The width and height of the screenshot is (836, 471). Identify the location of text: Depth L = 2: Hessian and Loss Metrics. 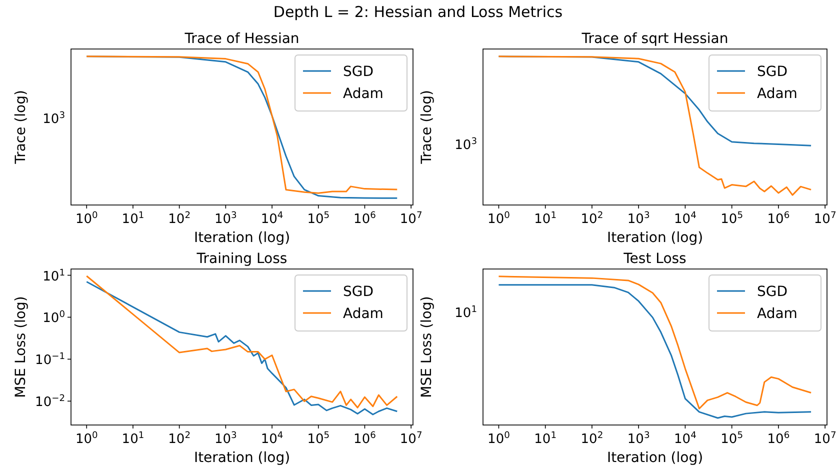
(418, 12).